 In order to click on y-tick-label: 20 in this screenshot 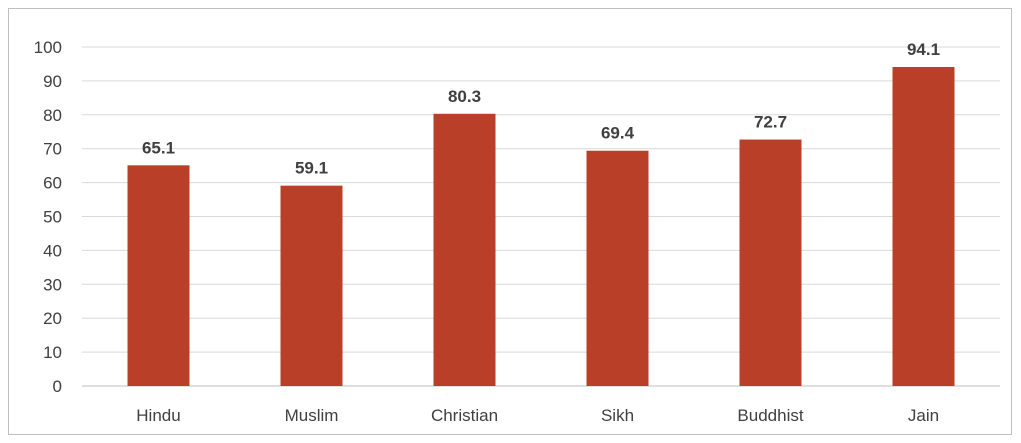, I will do `click(52, 318)`.